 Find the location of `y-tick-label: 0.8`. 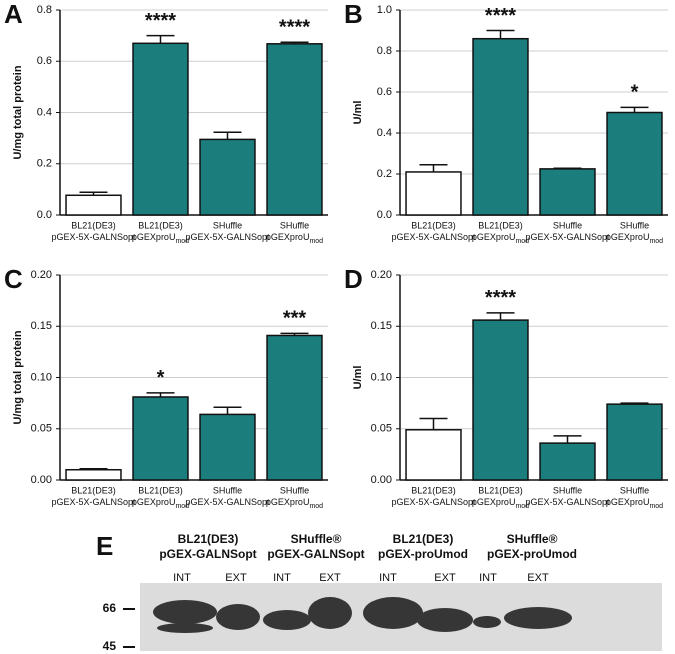

y-tick-label: 0.8 is located at coordinates (384, 51).